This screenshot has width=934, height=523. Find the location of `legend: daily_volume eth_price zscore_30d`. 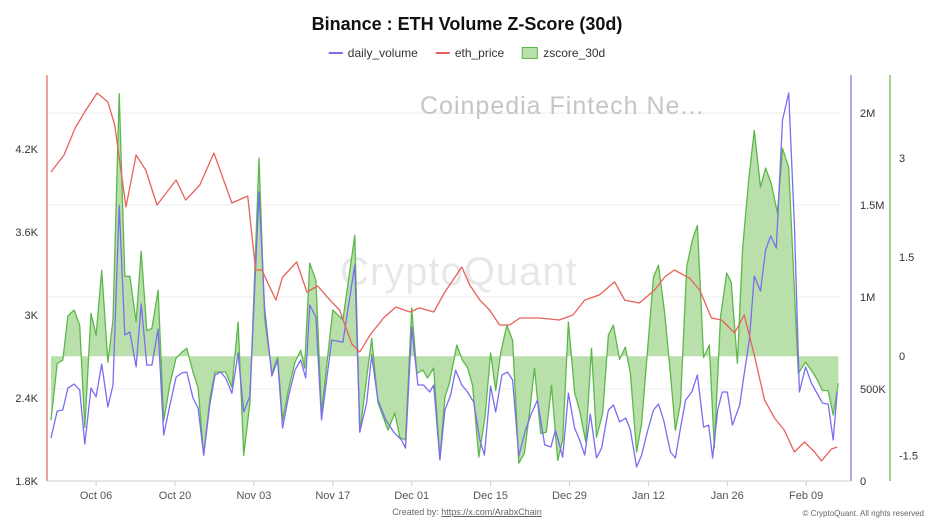

legend: daily_volume eth_price zscore_30d is located at coordinates (466, 53).